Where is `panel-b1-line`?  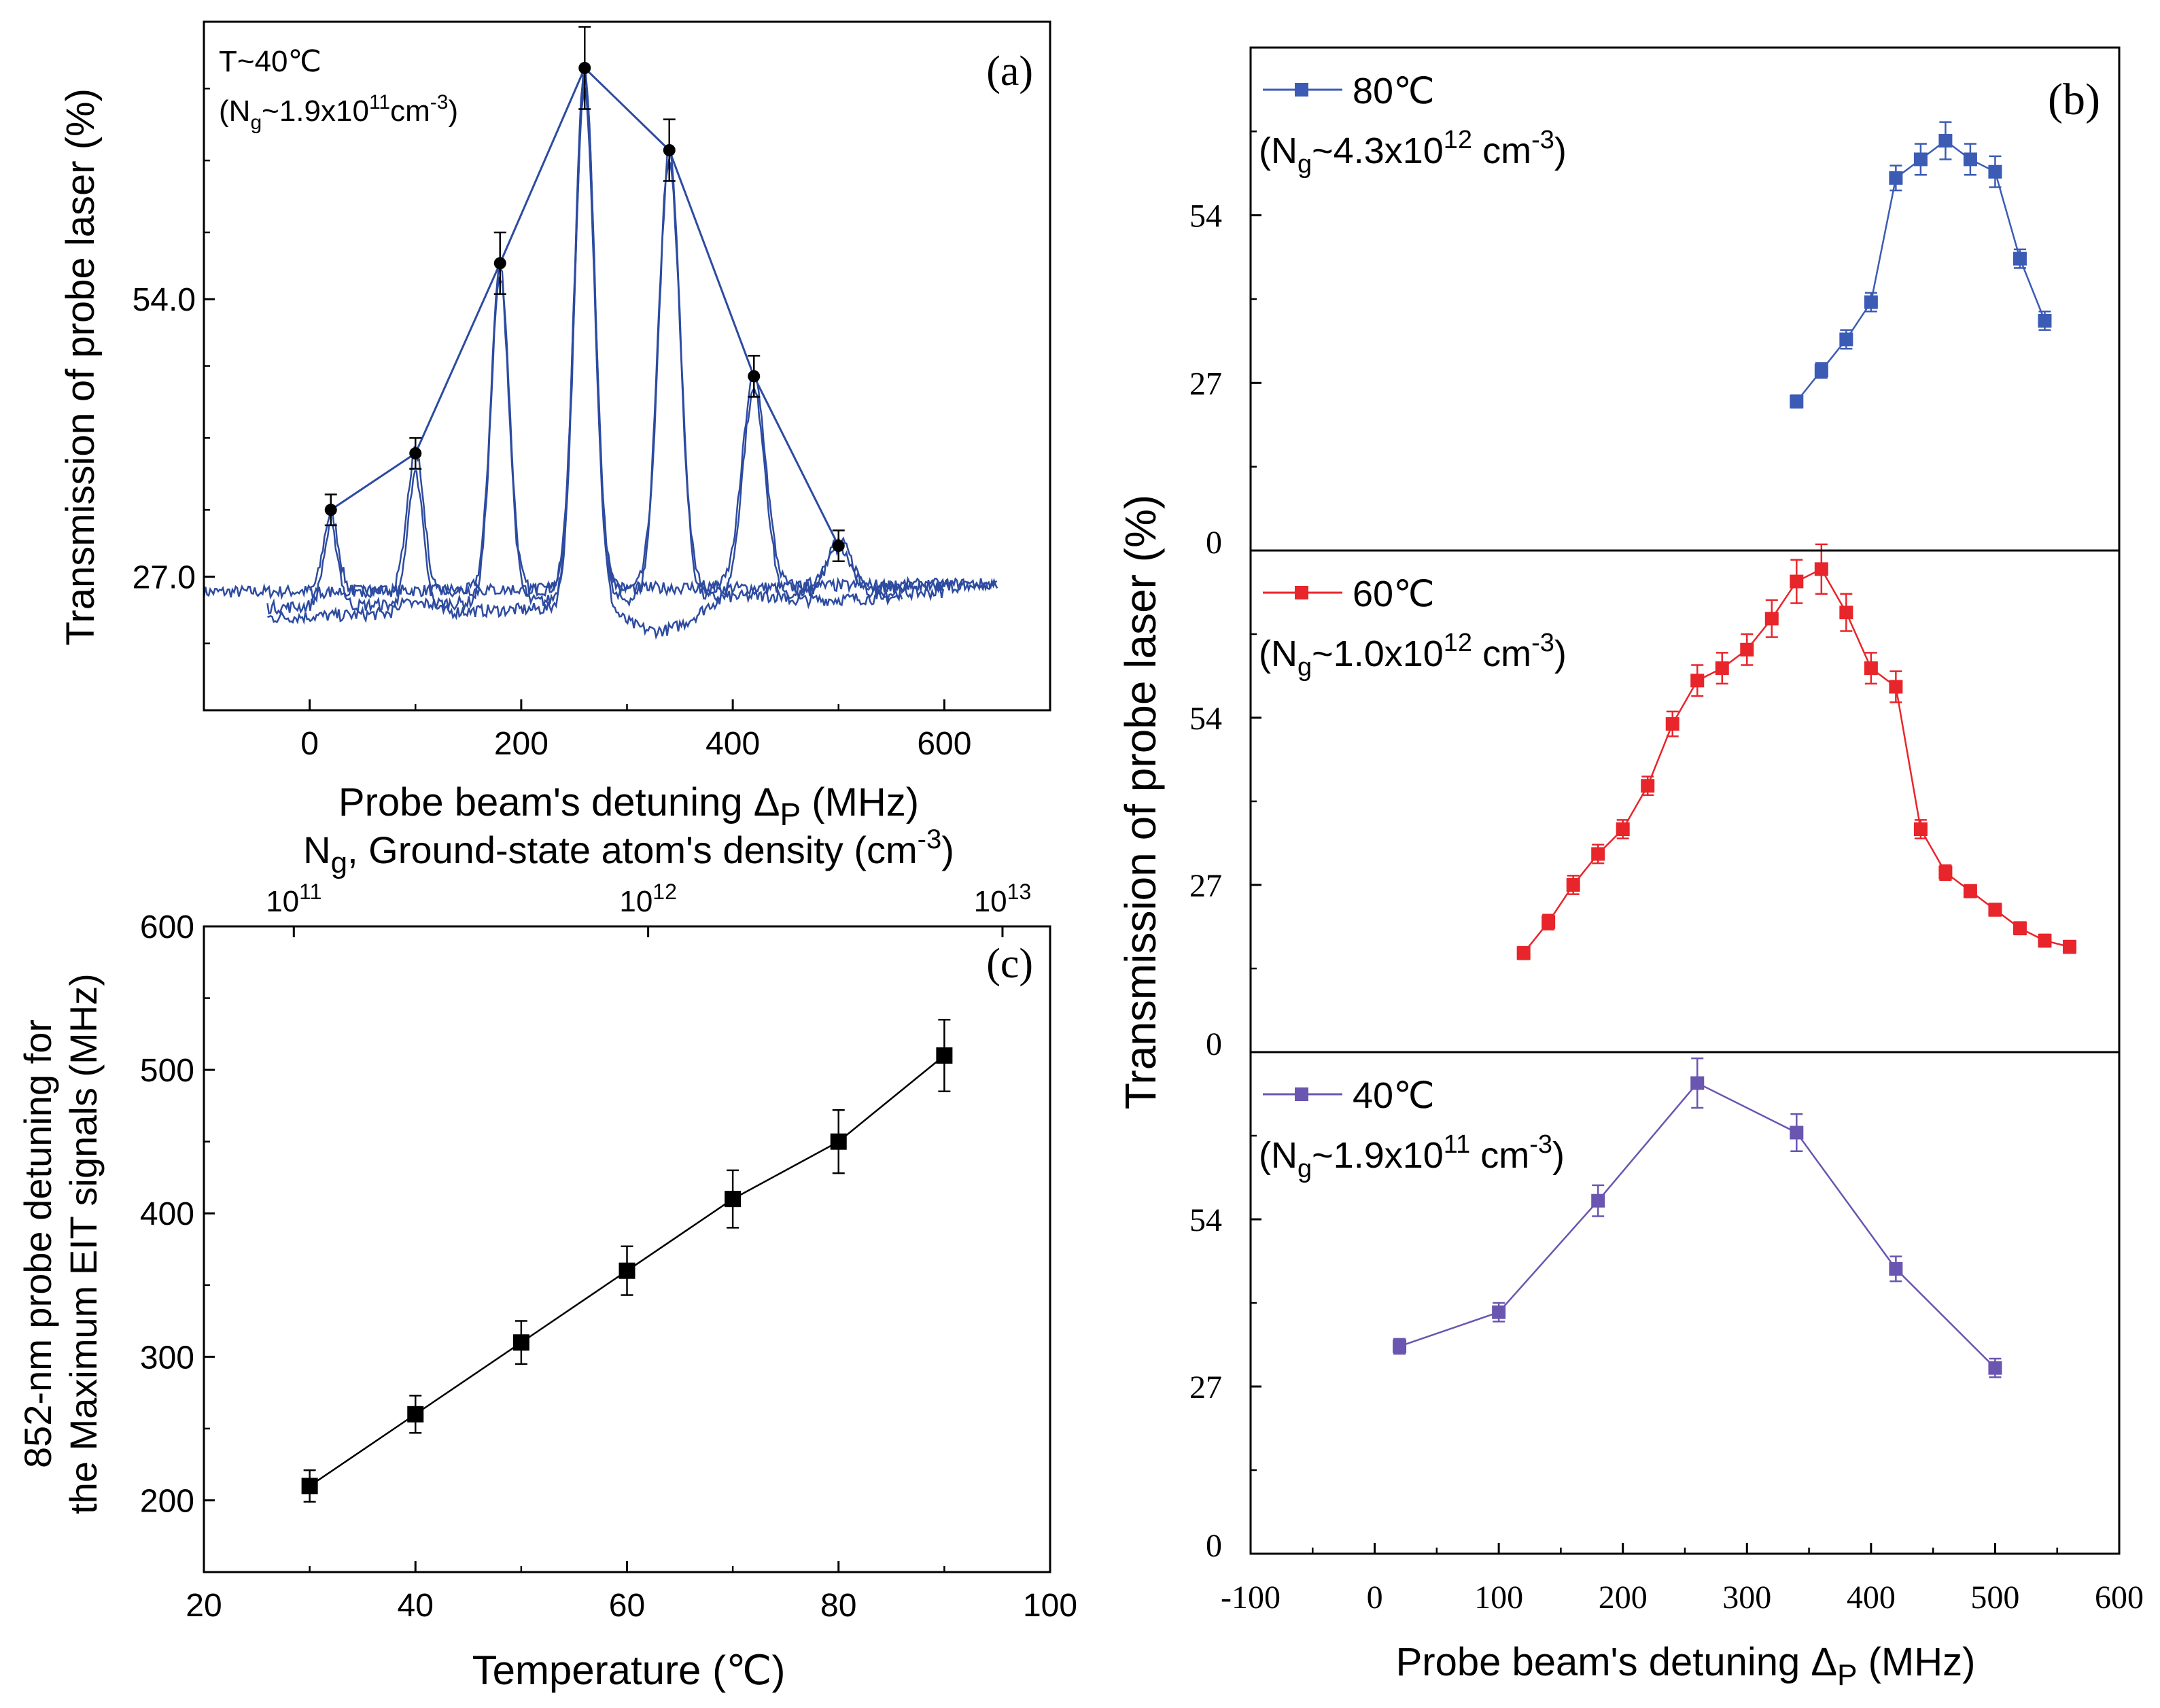 panel-b1-line is located at coordinates (1921, 270).